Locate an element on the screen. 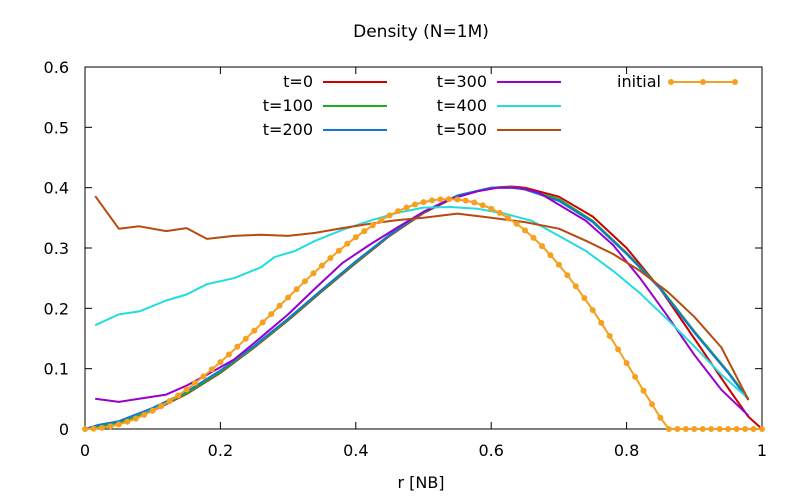  x-tick-label: 0.6 is located at coordinates (490, 450).